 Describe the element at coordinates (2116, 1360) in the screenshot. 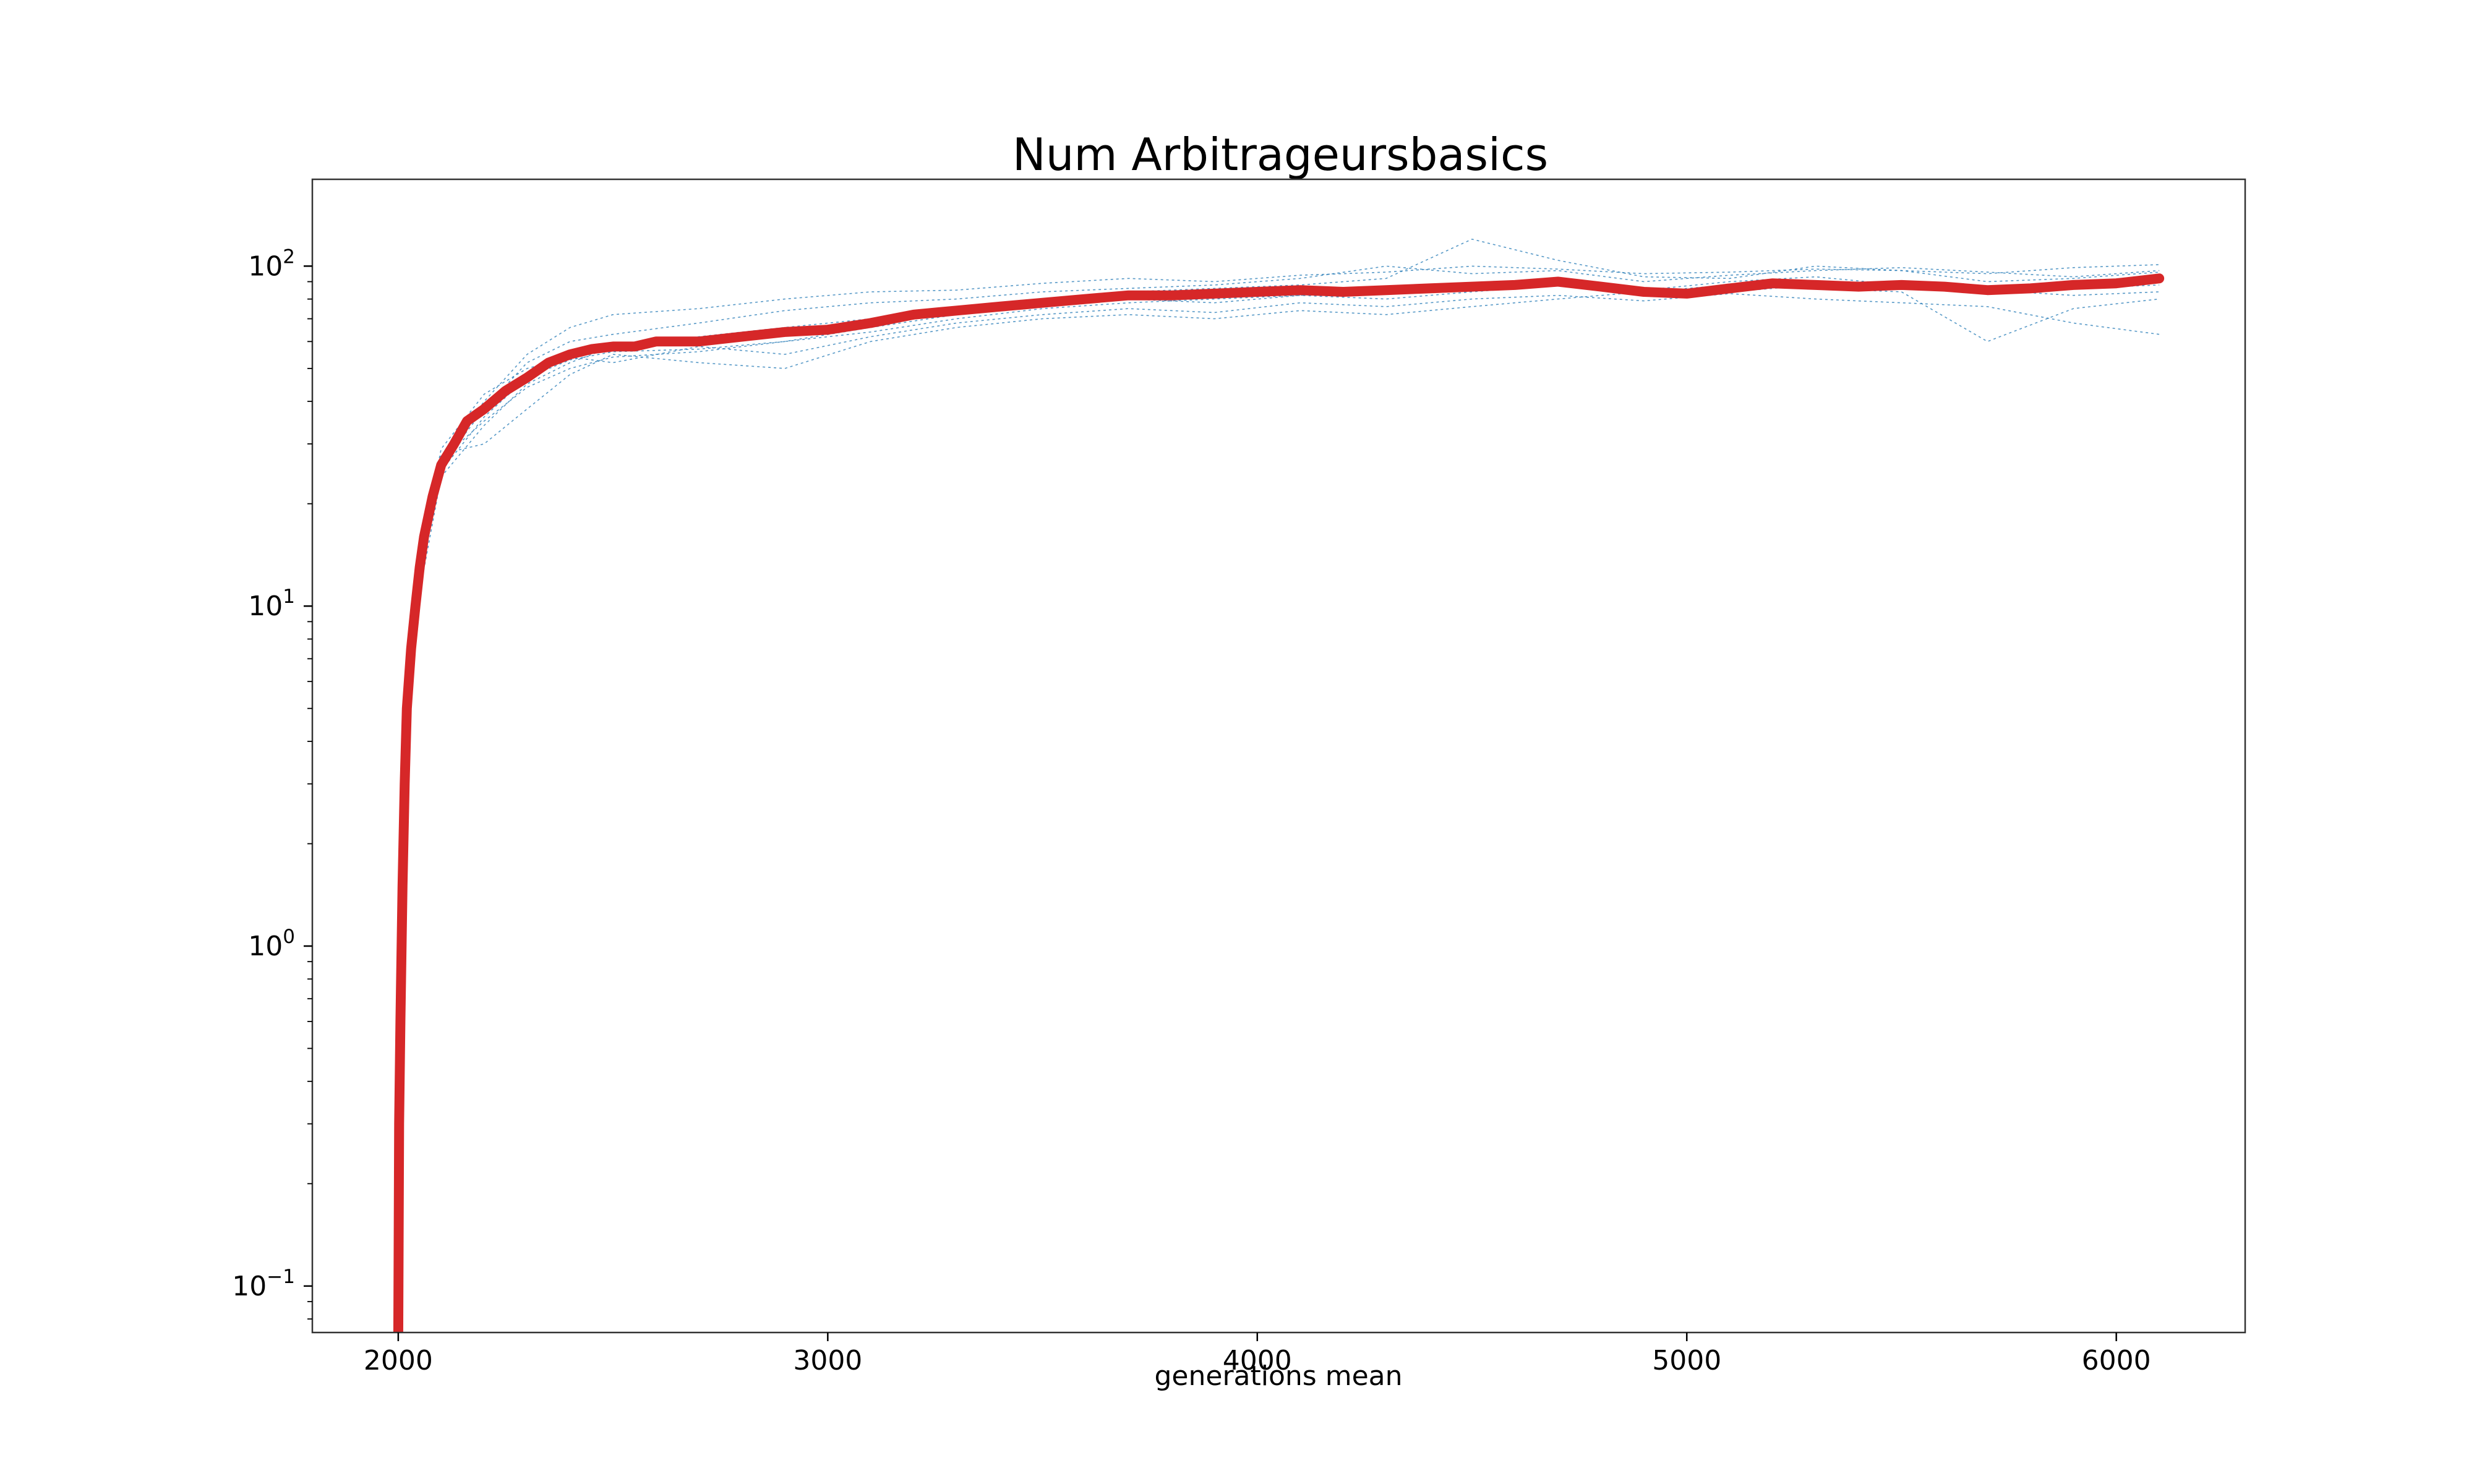

I see `x-tick-label-6000: 6000` at that location.